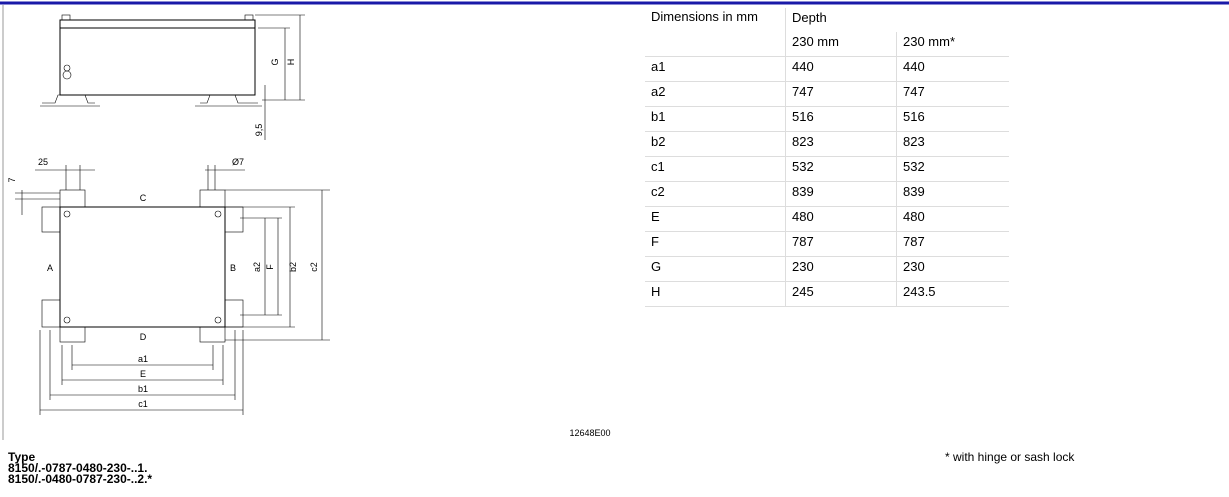  I want to click on table-cell: b2, so click(715, 144).